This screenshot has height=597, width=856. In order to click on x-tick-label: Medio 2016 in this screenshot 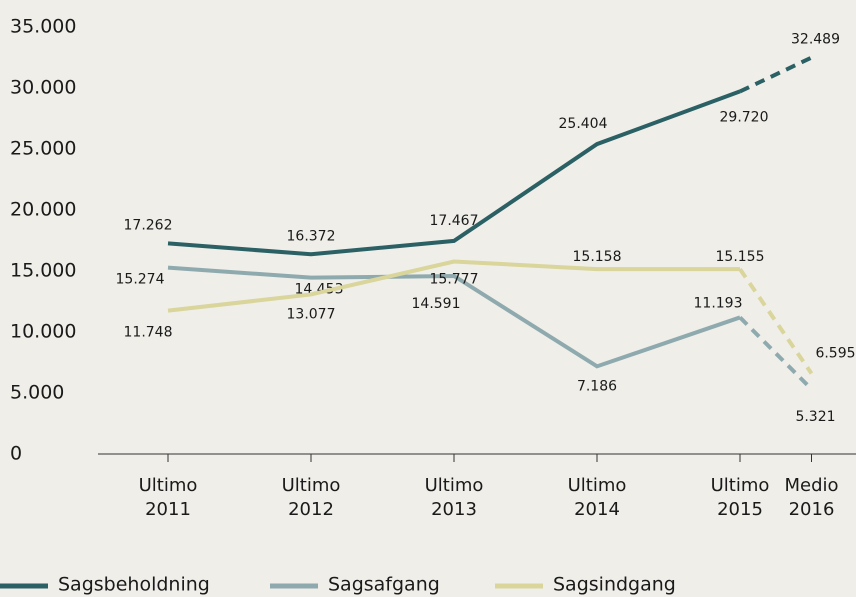, I will do `click(811, 497)`.